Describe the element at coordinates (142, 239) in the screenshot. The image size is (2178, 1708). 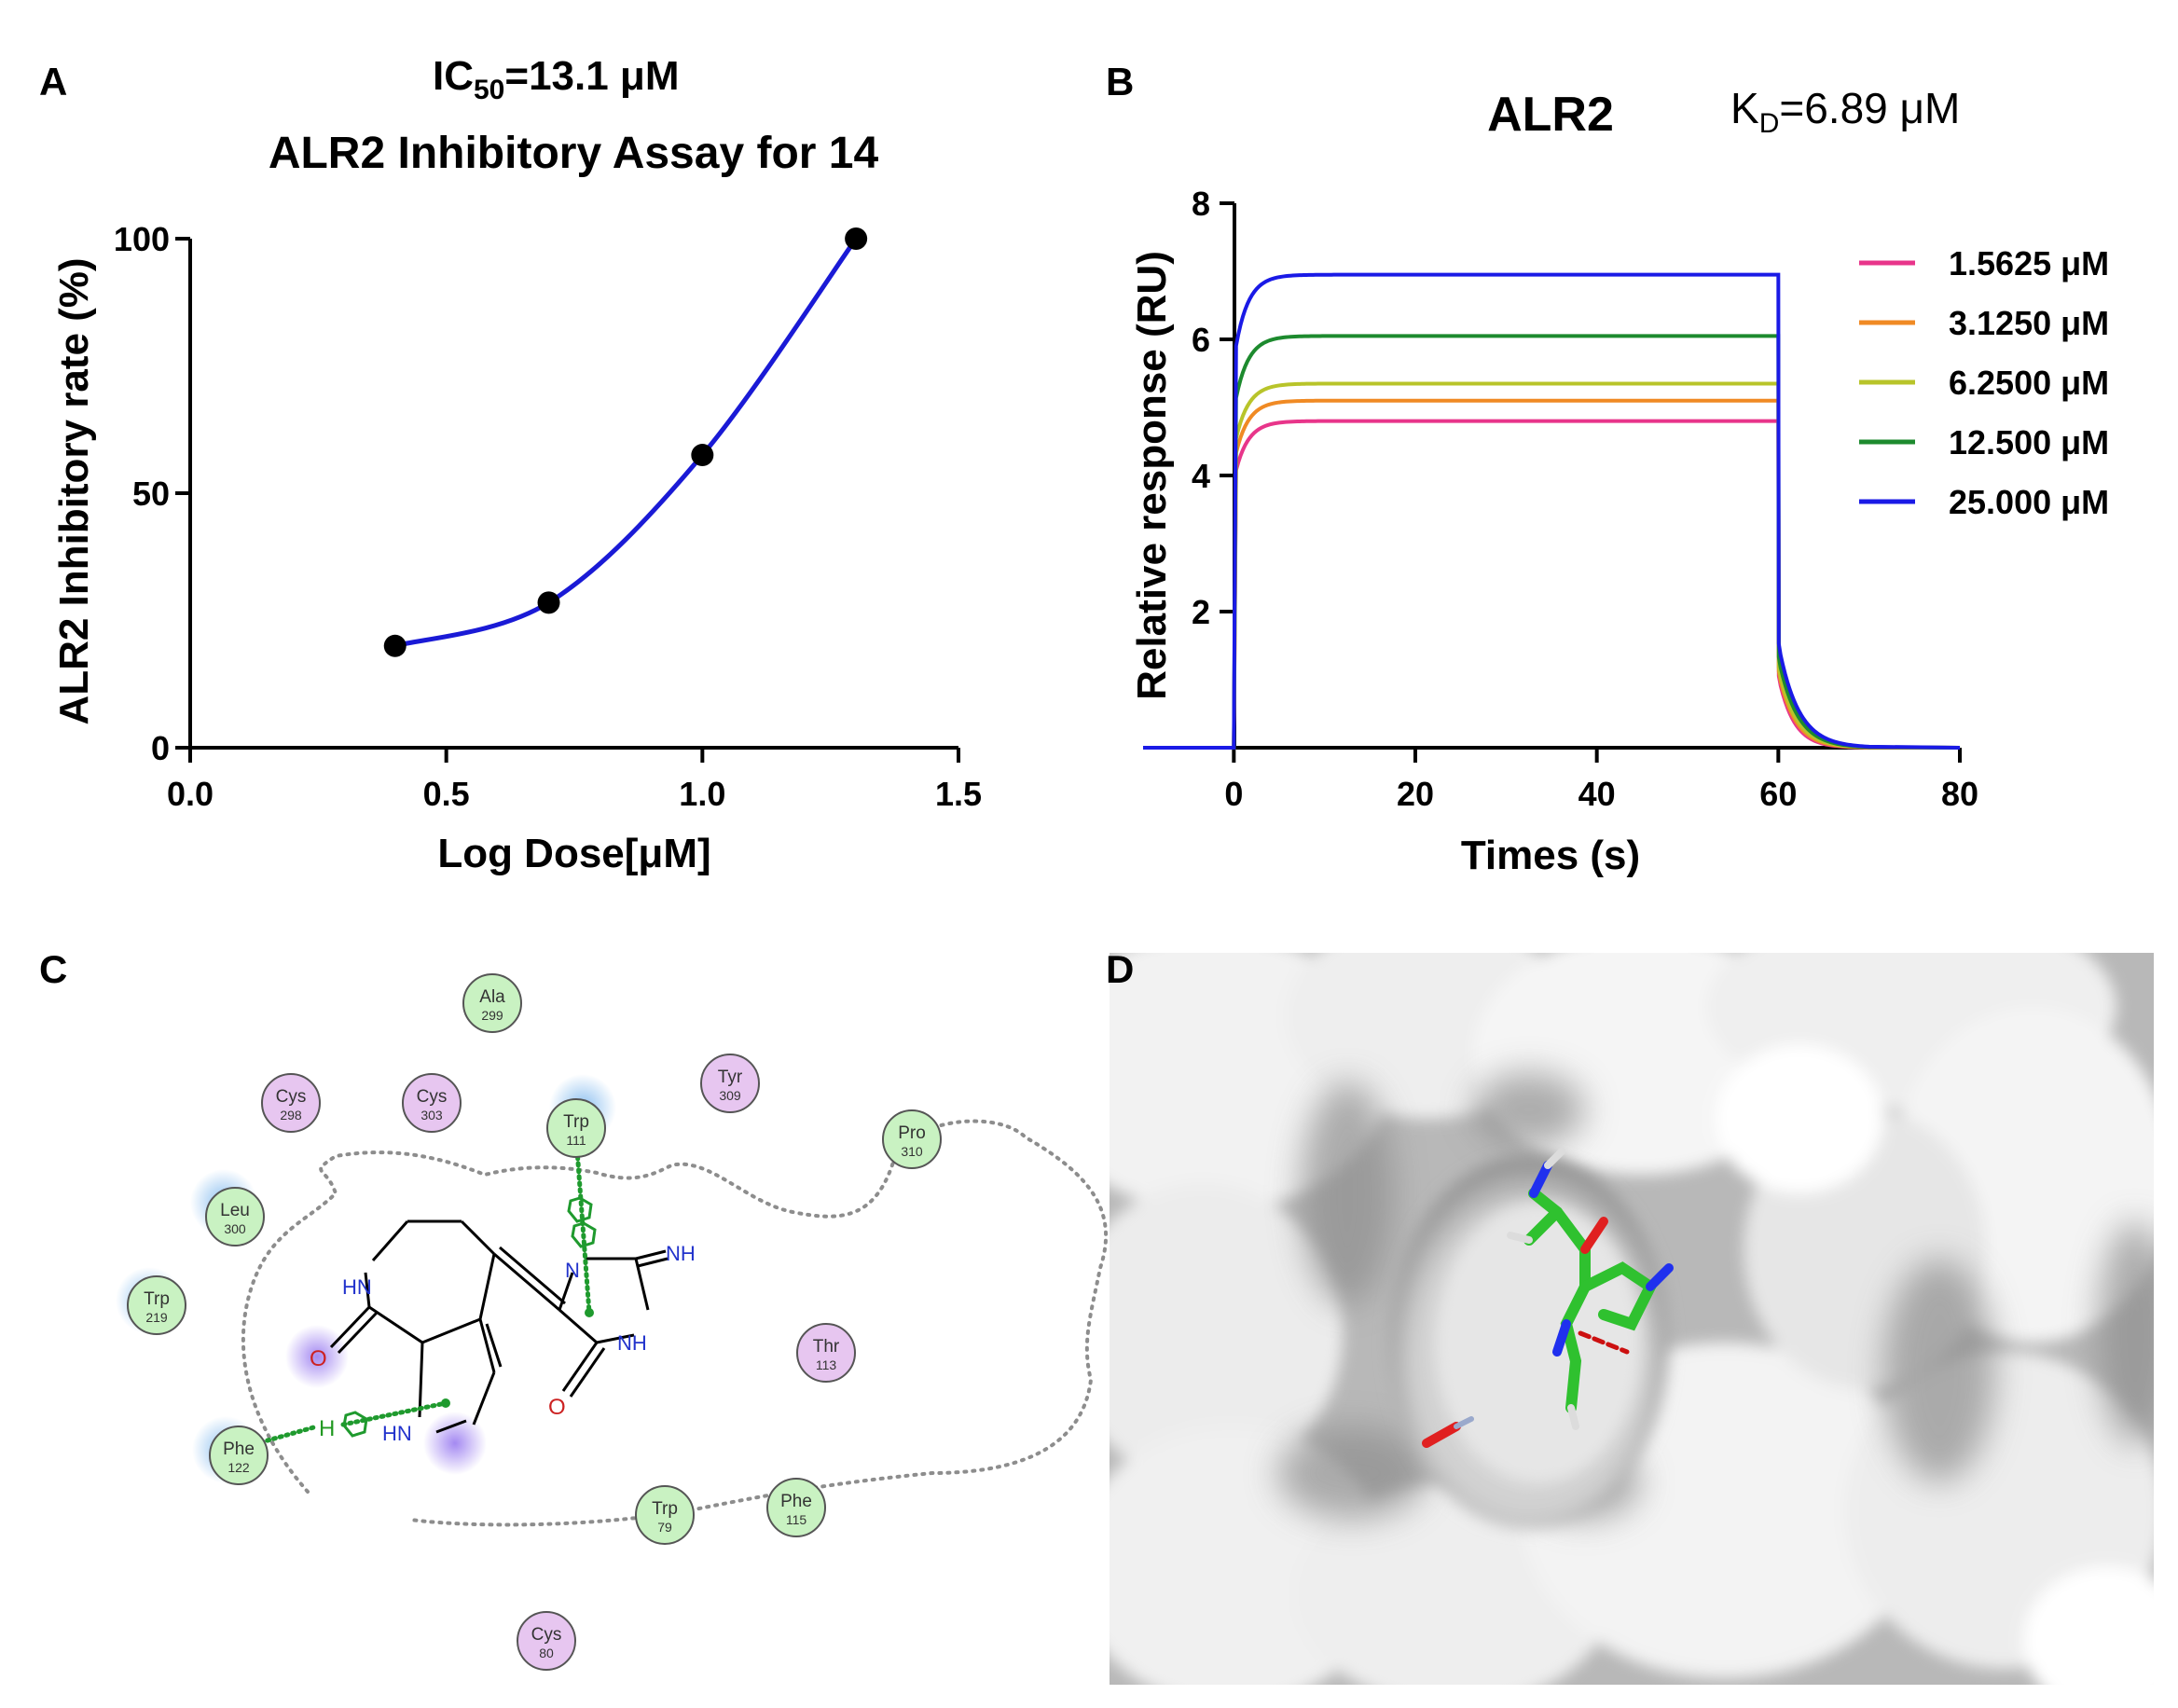
I see `chart-a-ytick-label: 100` at that location.